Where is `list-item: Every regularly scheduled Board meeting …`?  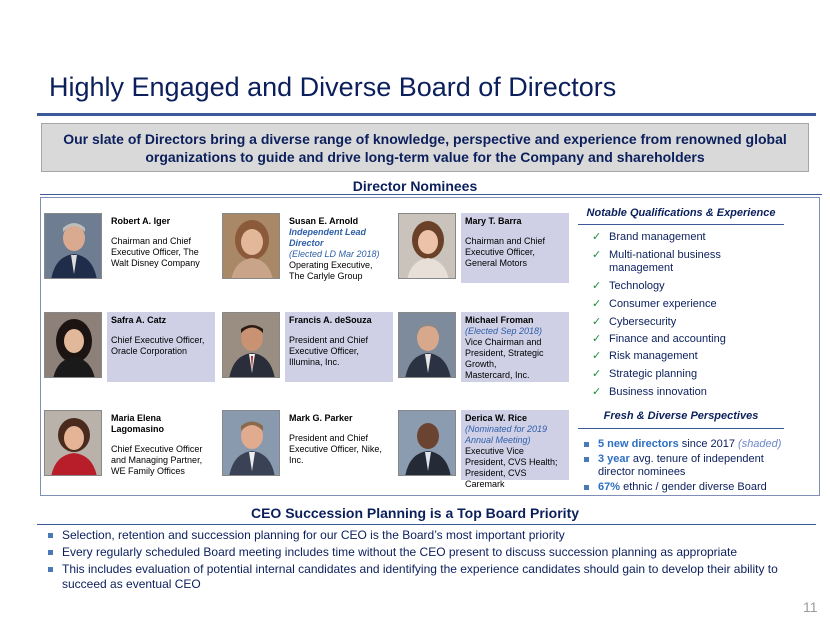 list-item: Every regularly scheduled Board meeting … is located at coordinates (415, 552).